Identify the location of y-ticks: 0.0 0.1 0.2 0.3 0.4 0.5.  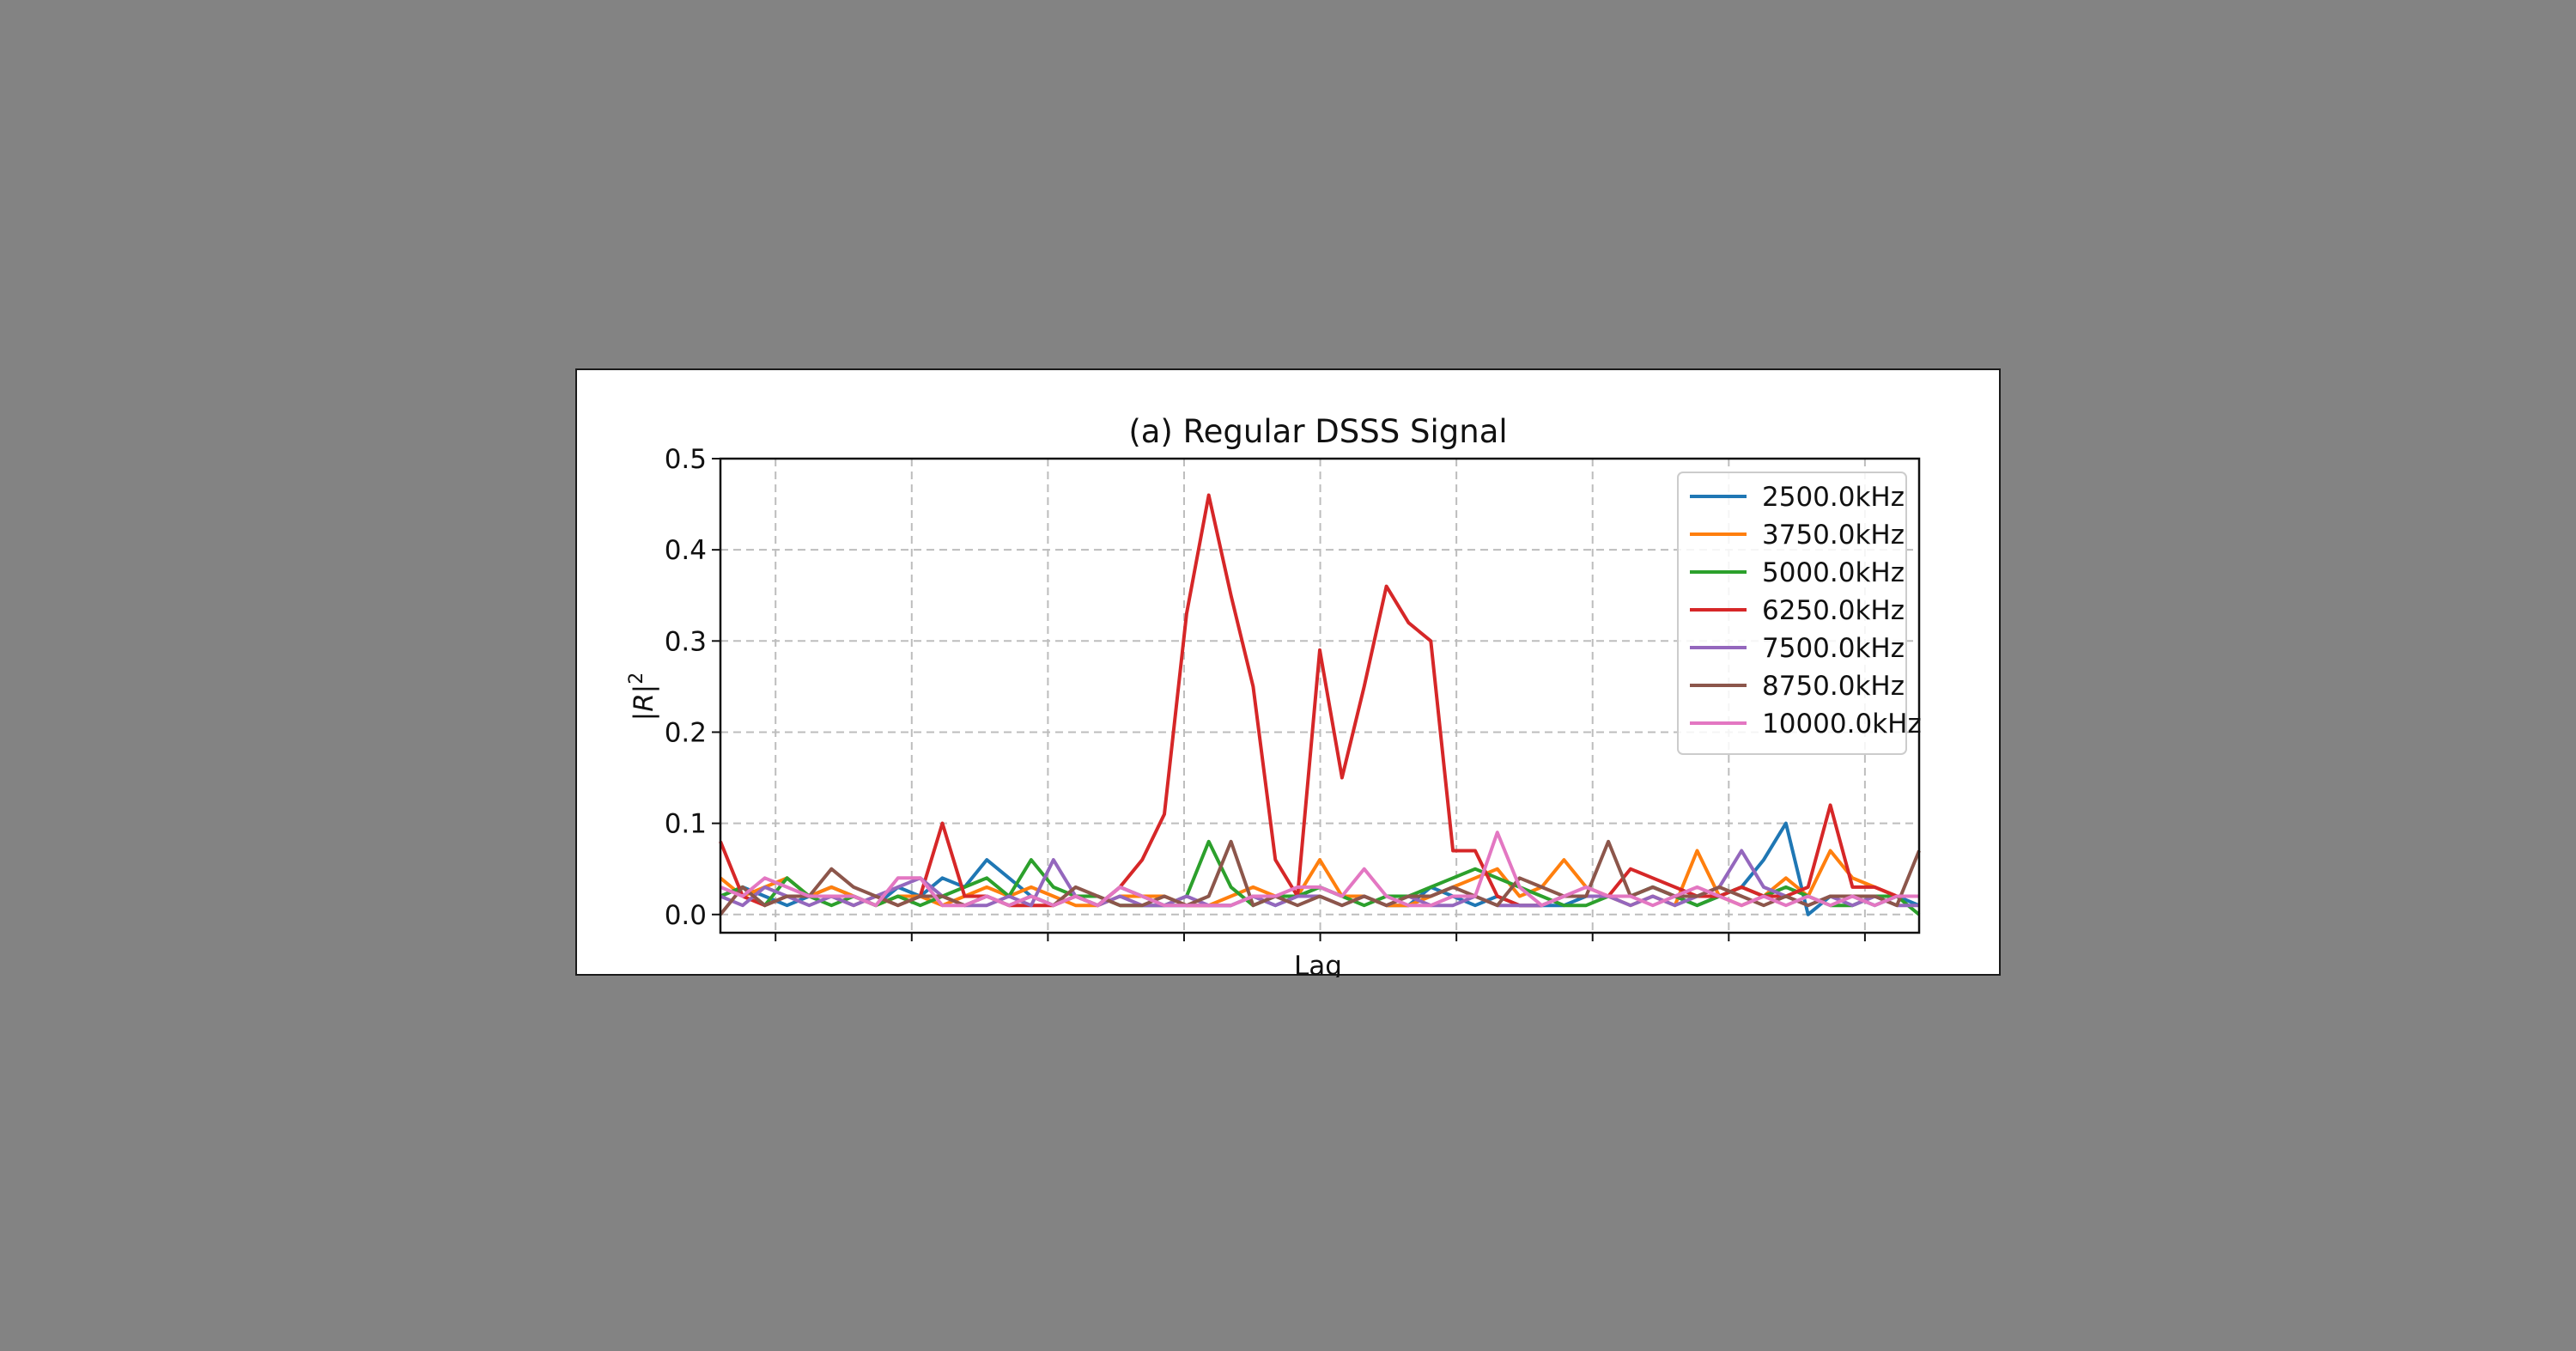
(693, 687).